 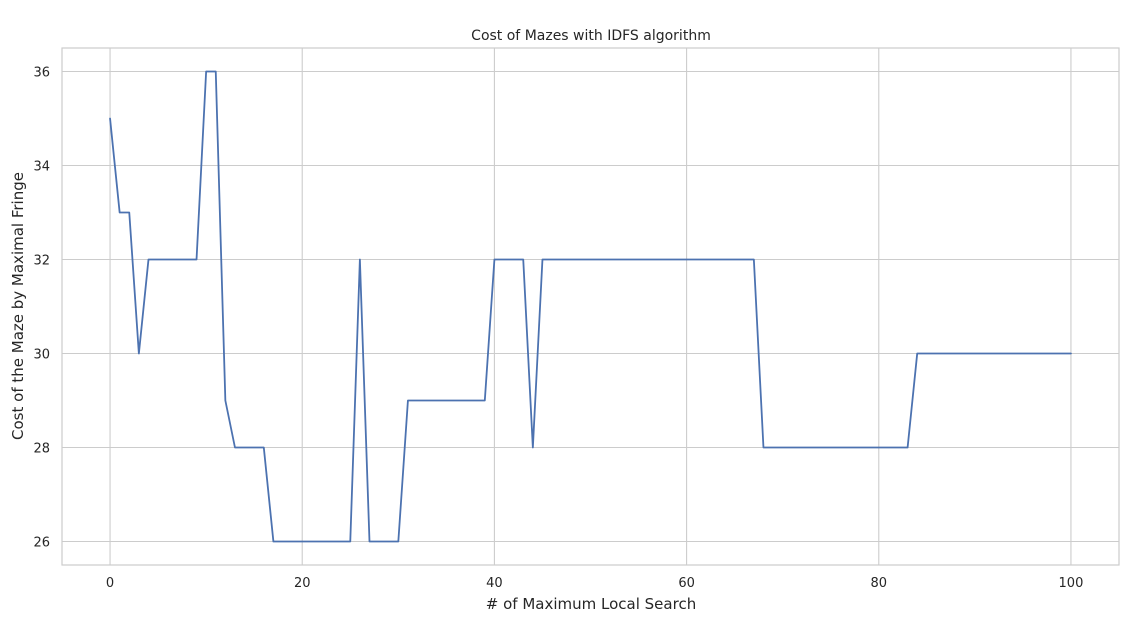 What do you see at coordinates (41, 261) in the screenshot?
I see `y-tick-label: 32` at bounding box center [41, 261].